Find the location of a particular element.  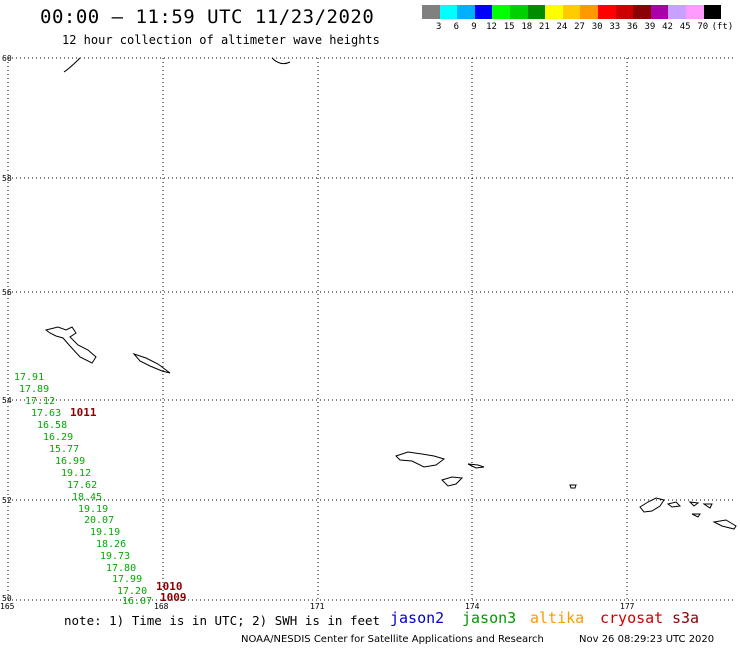

near-islands-small is located at coordinates (476, 466).